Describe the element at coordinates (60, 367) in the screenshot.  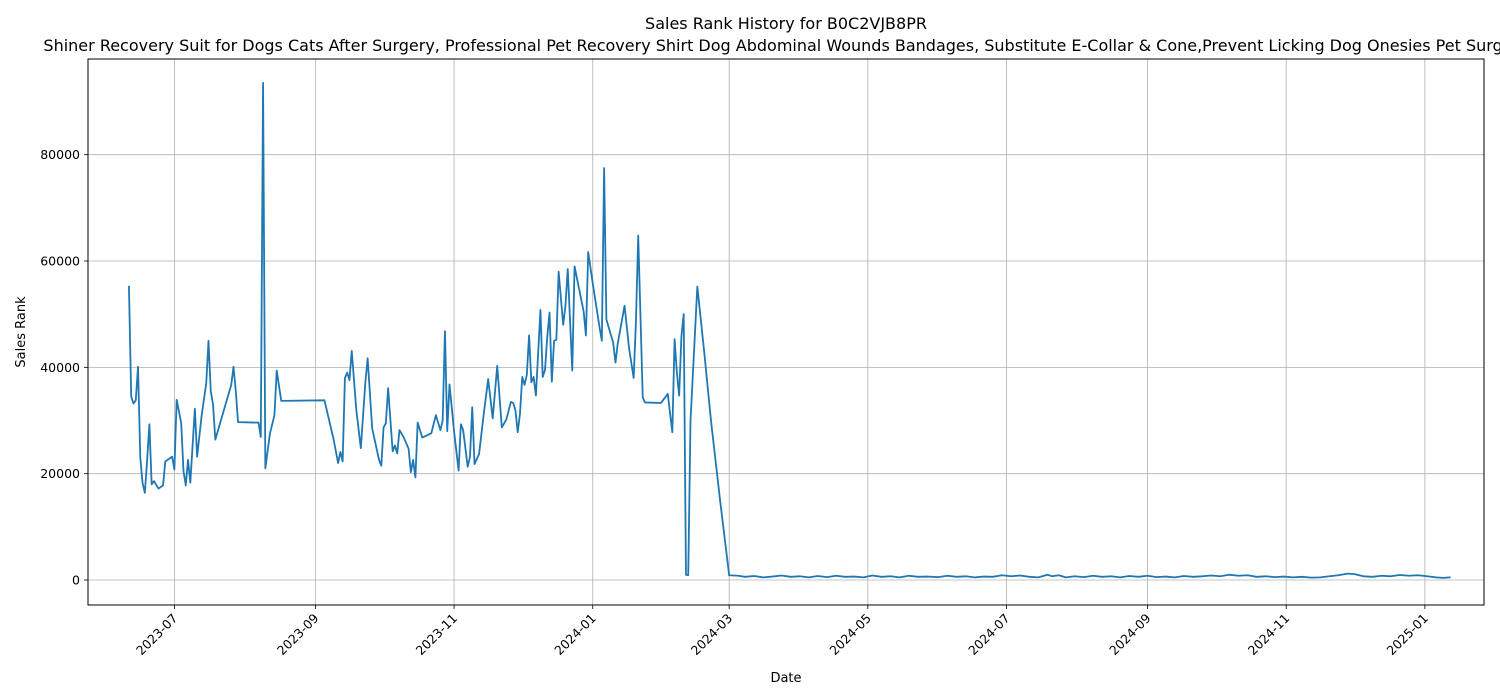
I see `y-tick-label: 40000` at that location.